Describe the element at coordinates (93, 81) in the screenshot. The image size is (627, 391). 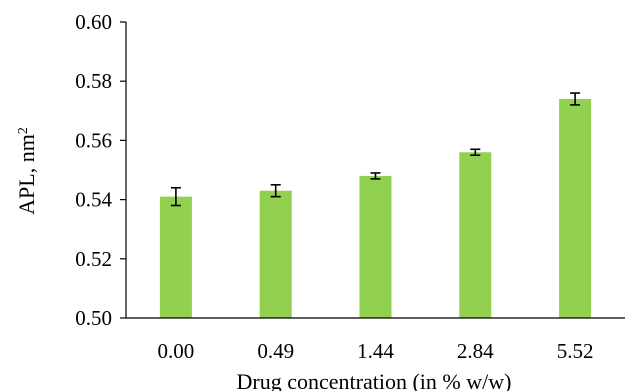
I see `y-tick-label: 0.58` at that location.